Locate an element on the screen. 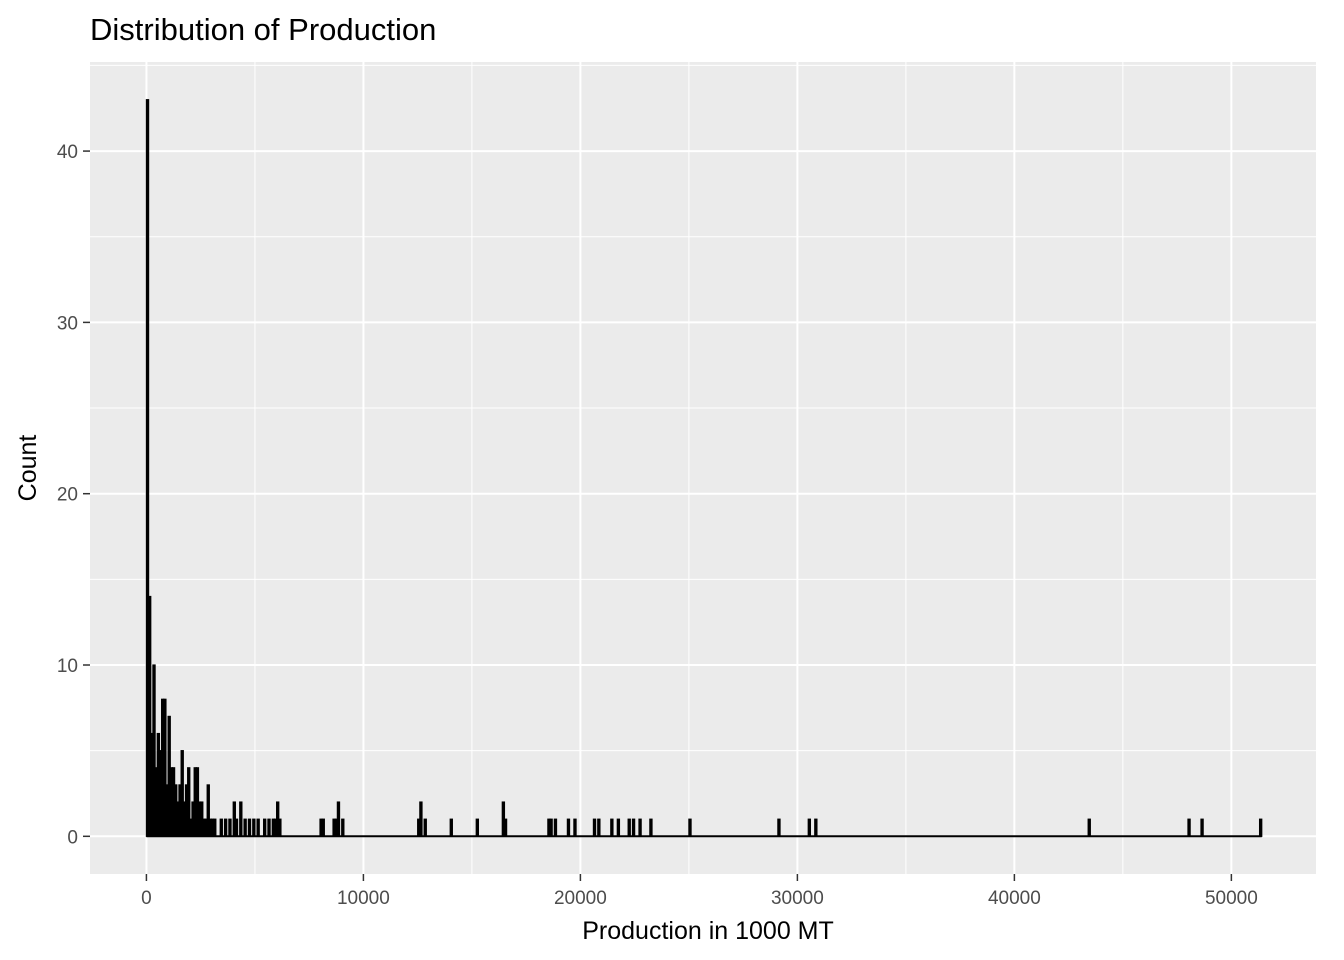  y-axis-title: Count is located at coordinates (28, 468).